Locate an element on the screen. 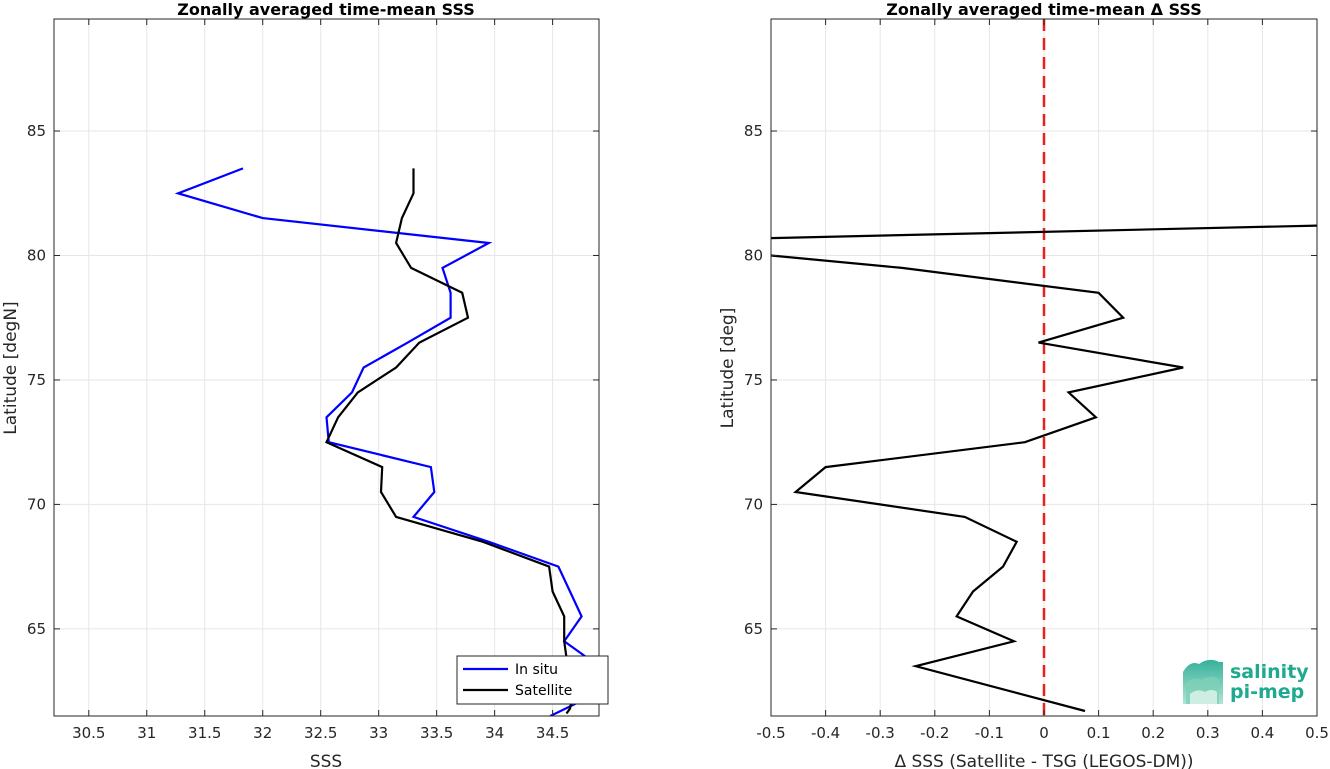 This screenshot has width=1330, height=769. delta-xtick-label: -0.2 is located at coordinates (934, 733).